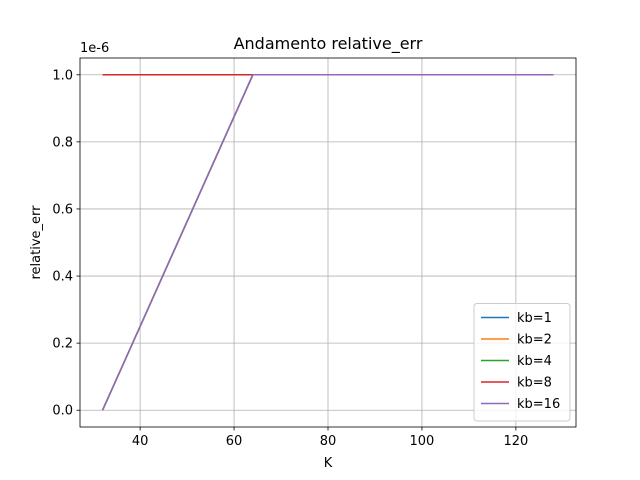 Image resolution: width=640 pixels, height=480 pixels. I want to click on x-axis-label: K, so click(328, 463).